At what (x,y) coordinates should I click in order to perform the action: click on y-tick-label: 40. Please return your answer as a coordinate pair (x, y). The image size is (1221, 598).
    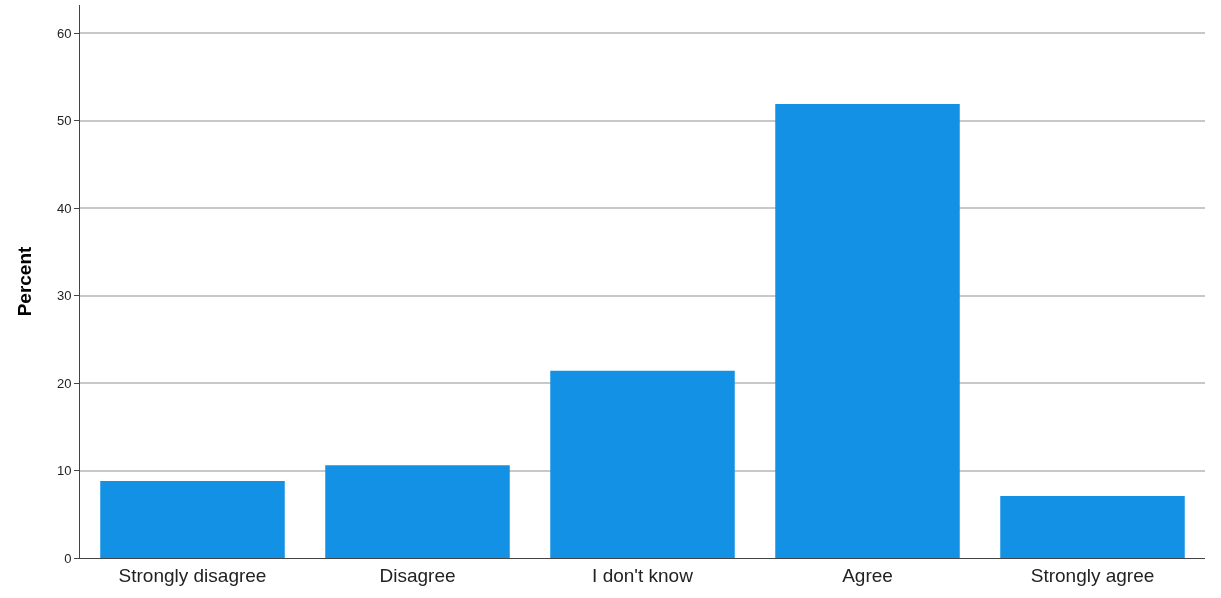
    Looking at the image, I should click on (64, 208).